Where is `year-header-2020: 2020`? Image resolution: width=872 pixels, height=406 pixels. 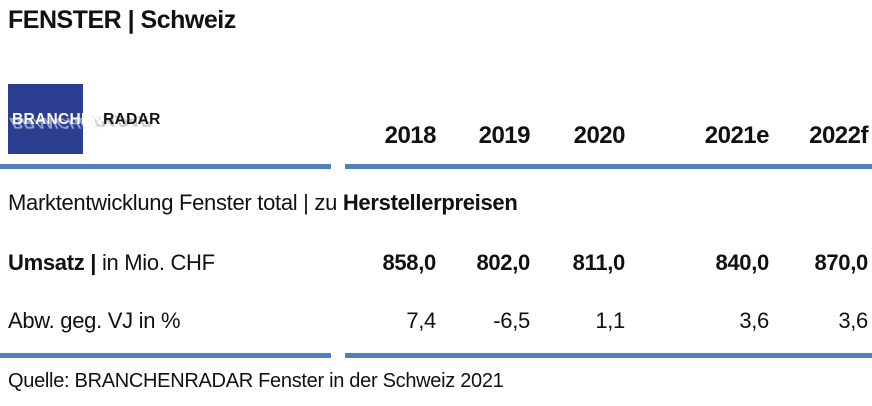 year-header-2020: 2020 is located at coordinates (599, 135).